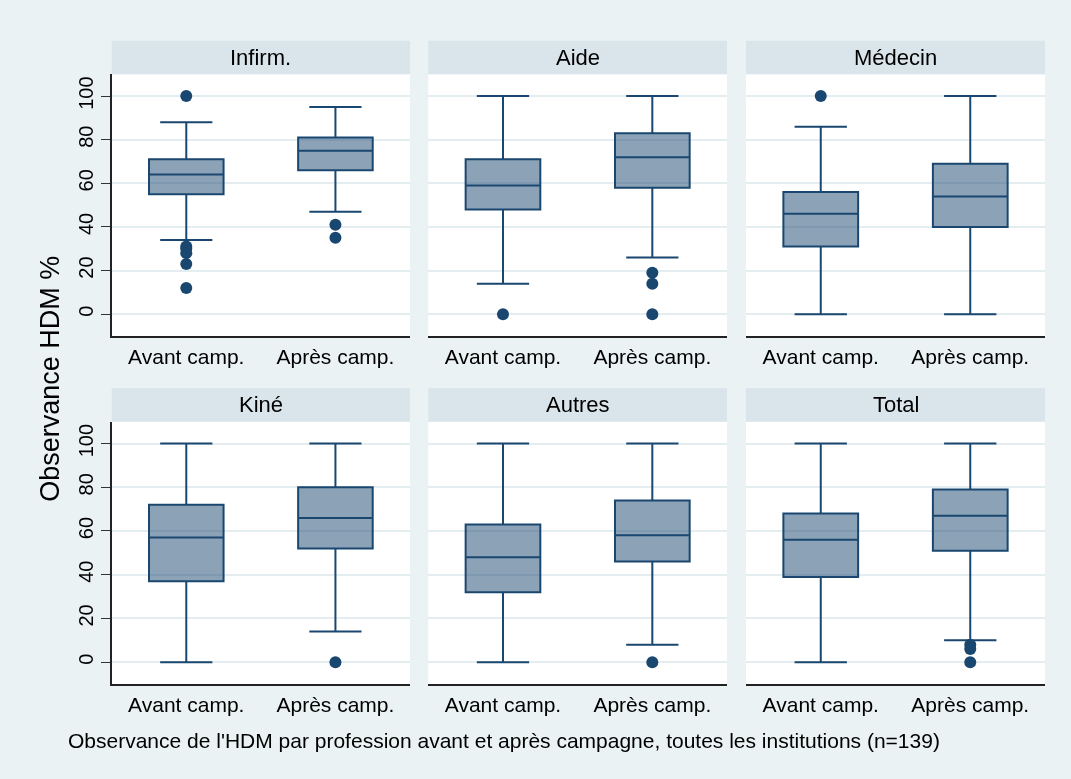  Describe the element at coordinates (896, 57) in the screenshot. I see `chart-title: Médecin` at that location.